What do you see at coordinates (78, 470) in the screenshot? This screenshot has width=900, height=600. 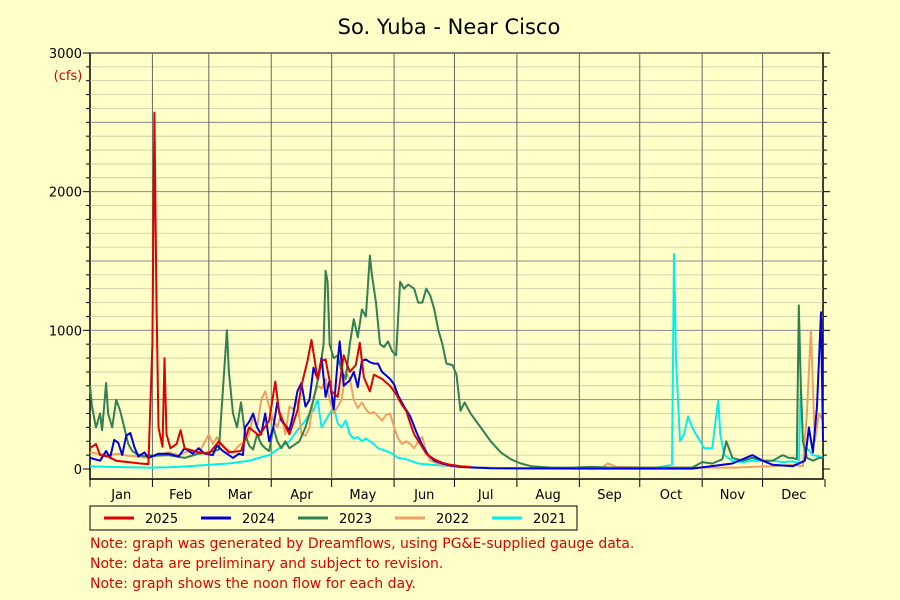 I see `y-tick-label: 0` at bounding box center [78, 470].